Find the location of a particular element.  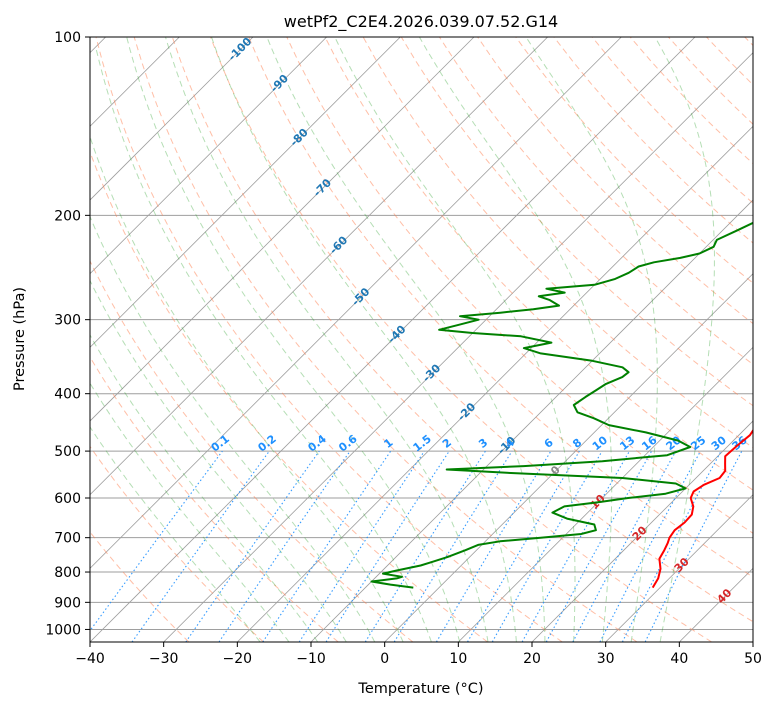

isotherm-label: -70 is located at coordinates (322, 187).